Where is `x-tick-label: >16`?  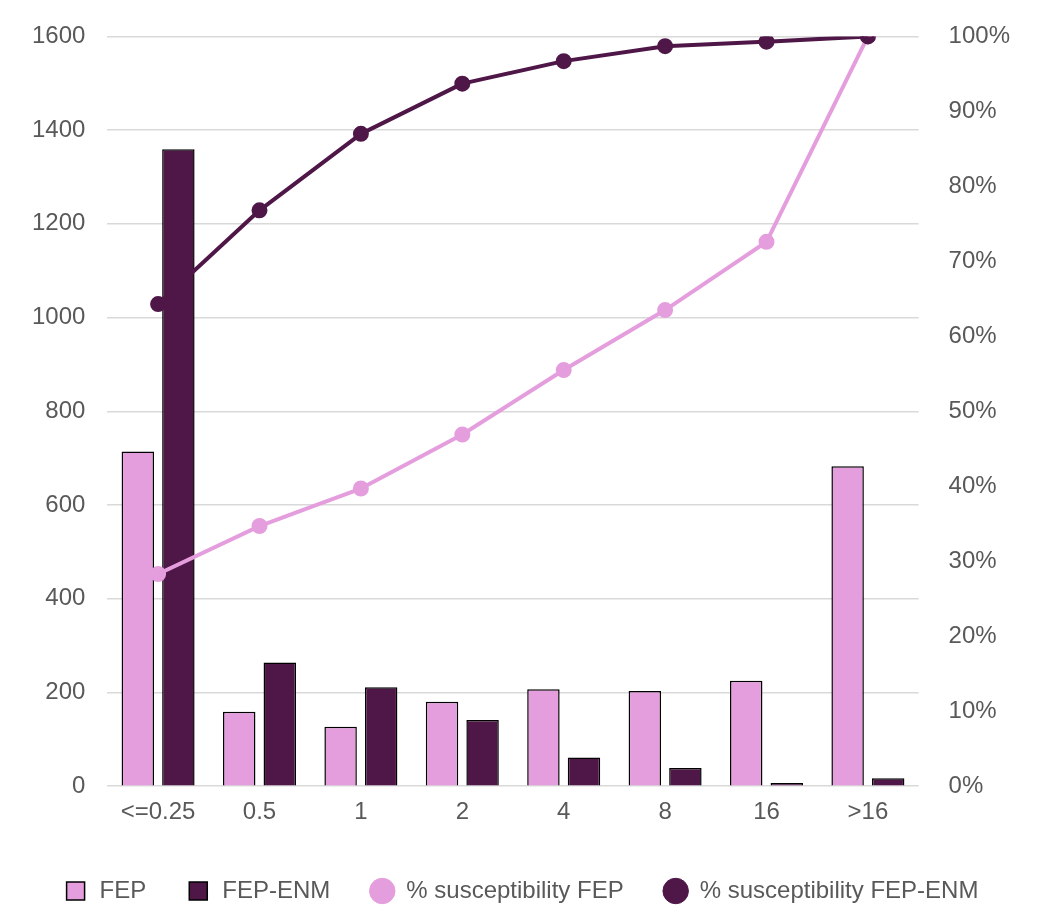
x-tick-label: >16 is located at coordinates (868, 811).